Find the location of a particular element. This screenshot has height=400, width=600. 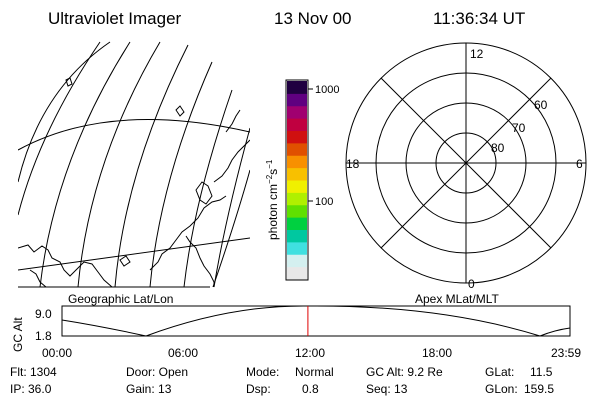

colorbar-frame is located at coordinates (297, 180).